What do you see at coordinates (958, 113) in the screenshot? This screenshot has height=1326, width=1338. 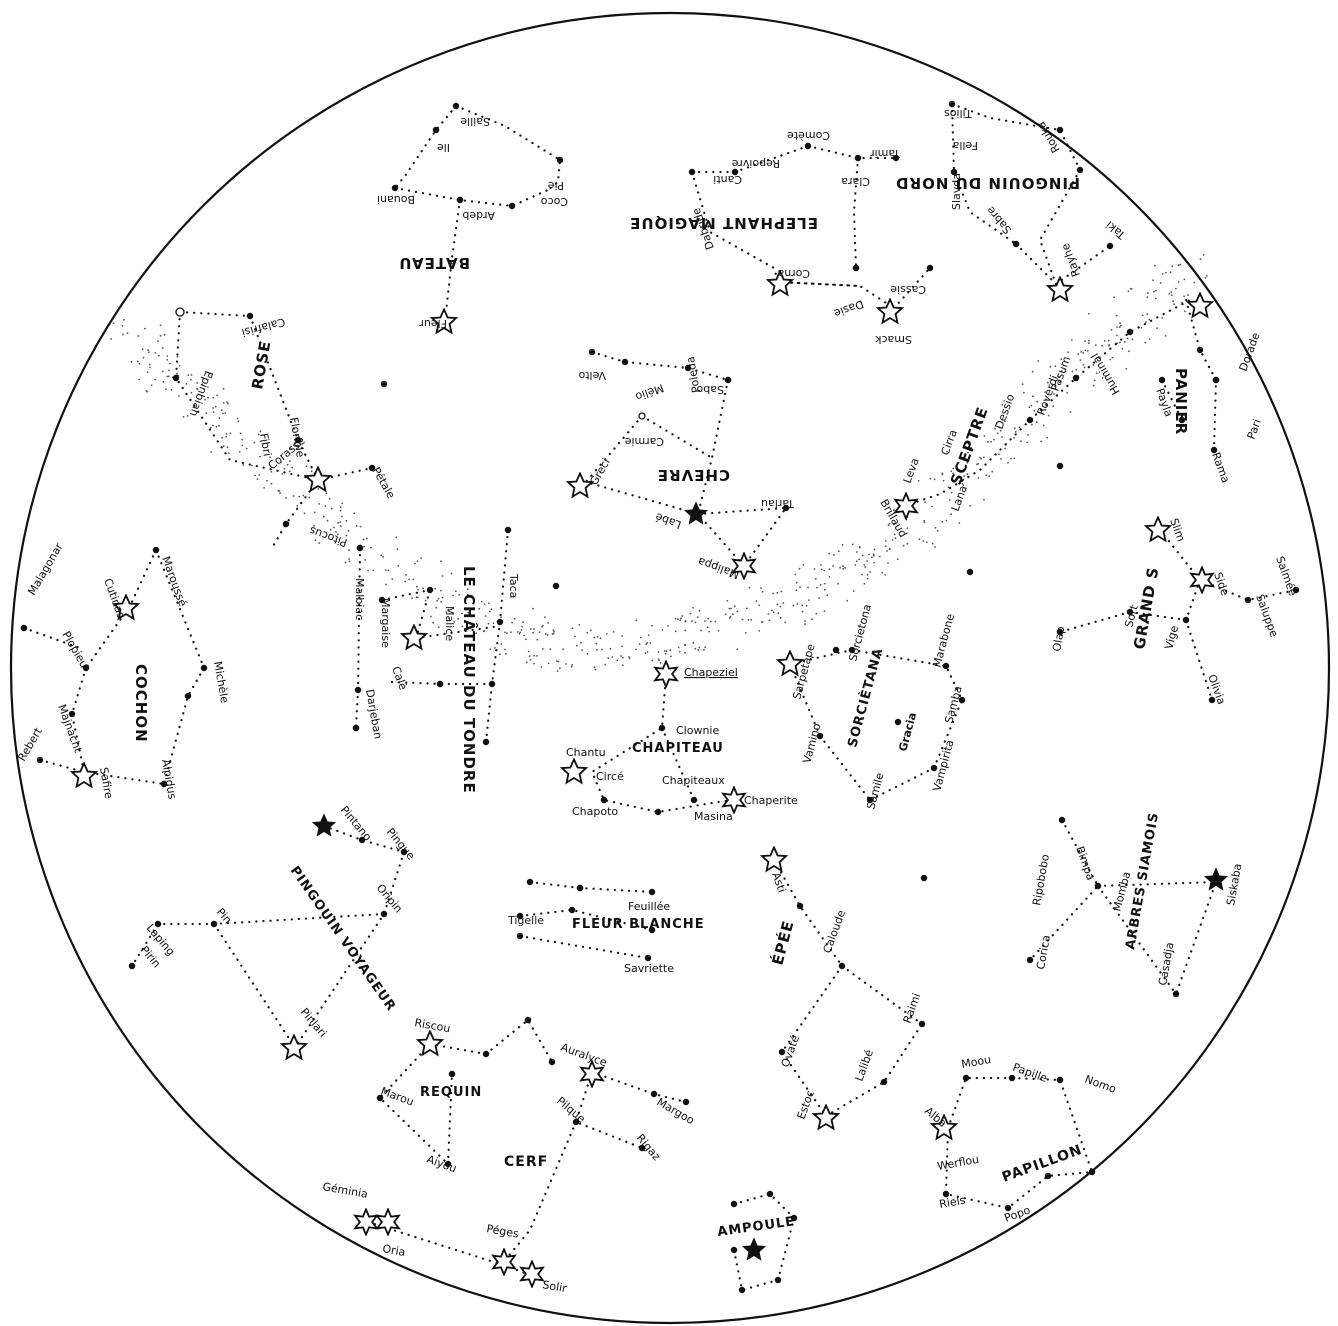 I see `star-label: Tilios` at bounding box center [958, 113].